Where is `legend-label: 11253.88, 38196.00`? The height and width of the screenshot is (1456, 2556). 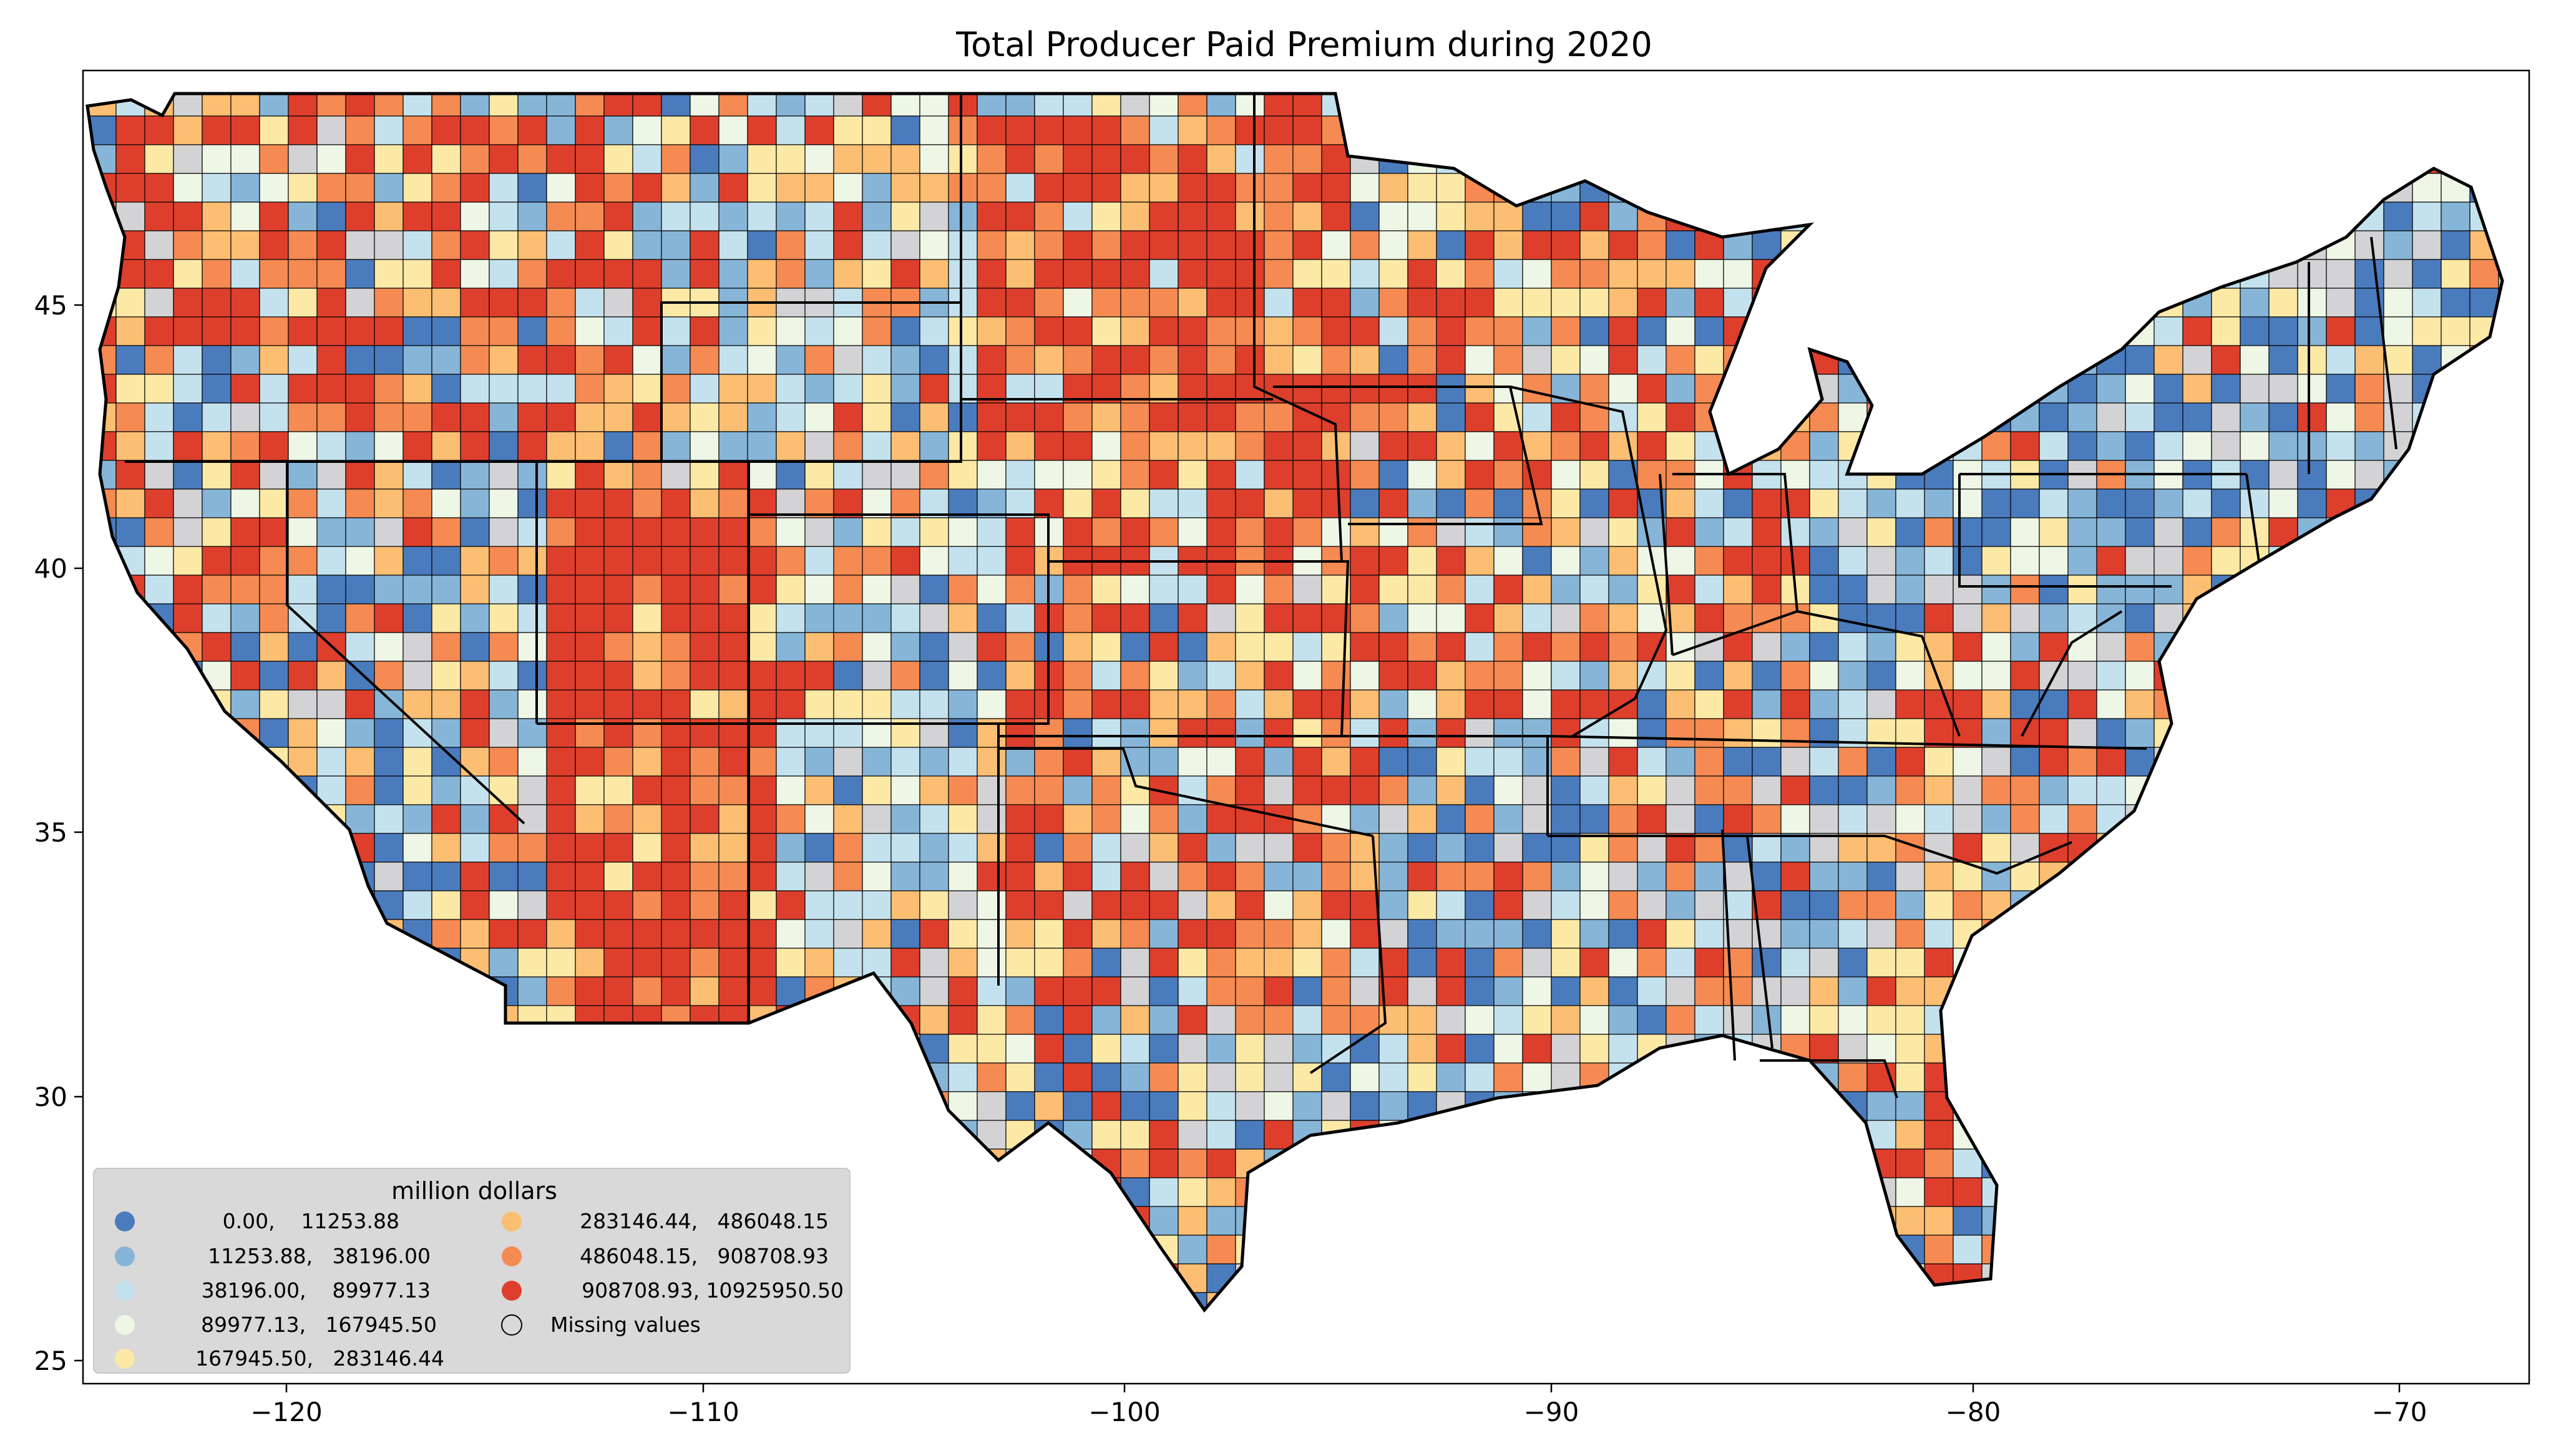
legend-label: 11253.88, 38196.00 is located at coordinates (319, 1256).